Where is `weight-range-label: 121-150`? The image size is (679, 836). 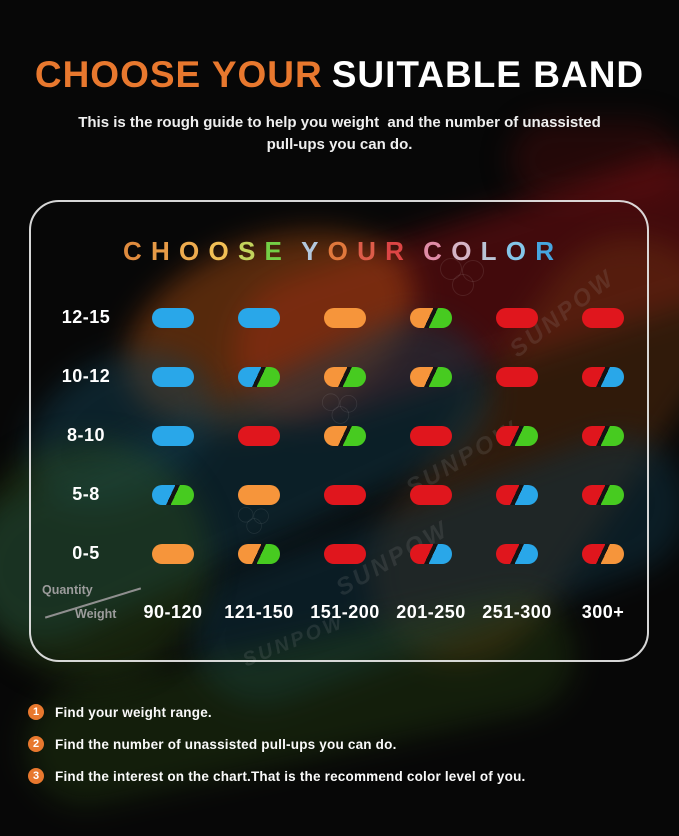 weight-range-label: 121-150 is located at coordinates (259, 611).